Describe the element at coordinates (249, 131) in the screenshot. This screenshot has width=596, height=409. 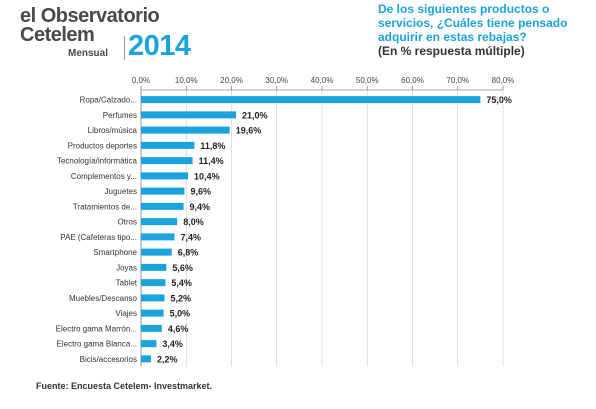
I see `data-label: 19,6%` at that location.